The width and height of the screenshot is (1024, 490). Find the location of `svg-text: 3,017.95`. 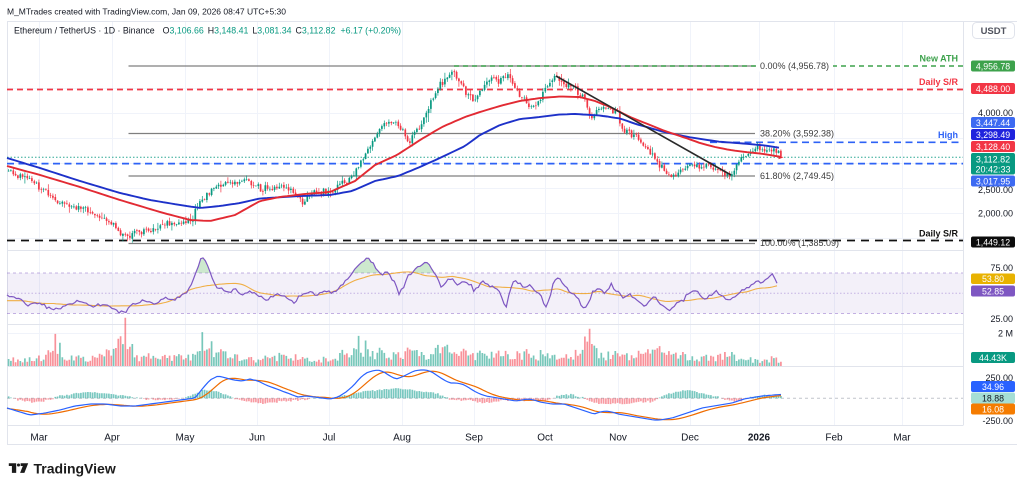

svg-text: 3,017.95 is located at coordinates (993, 181).